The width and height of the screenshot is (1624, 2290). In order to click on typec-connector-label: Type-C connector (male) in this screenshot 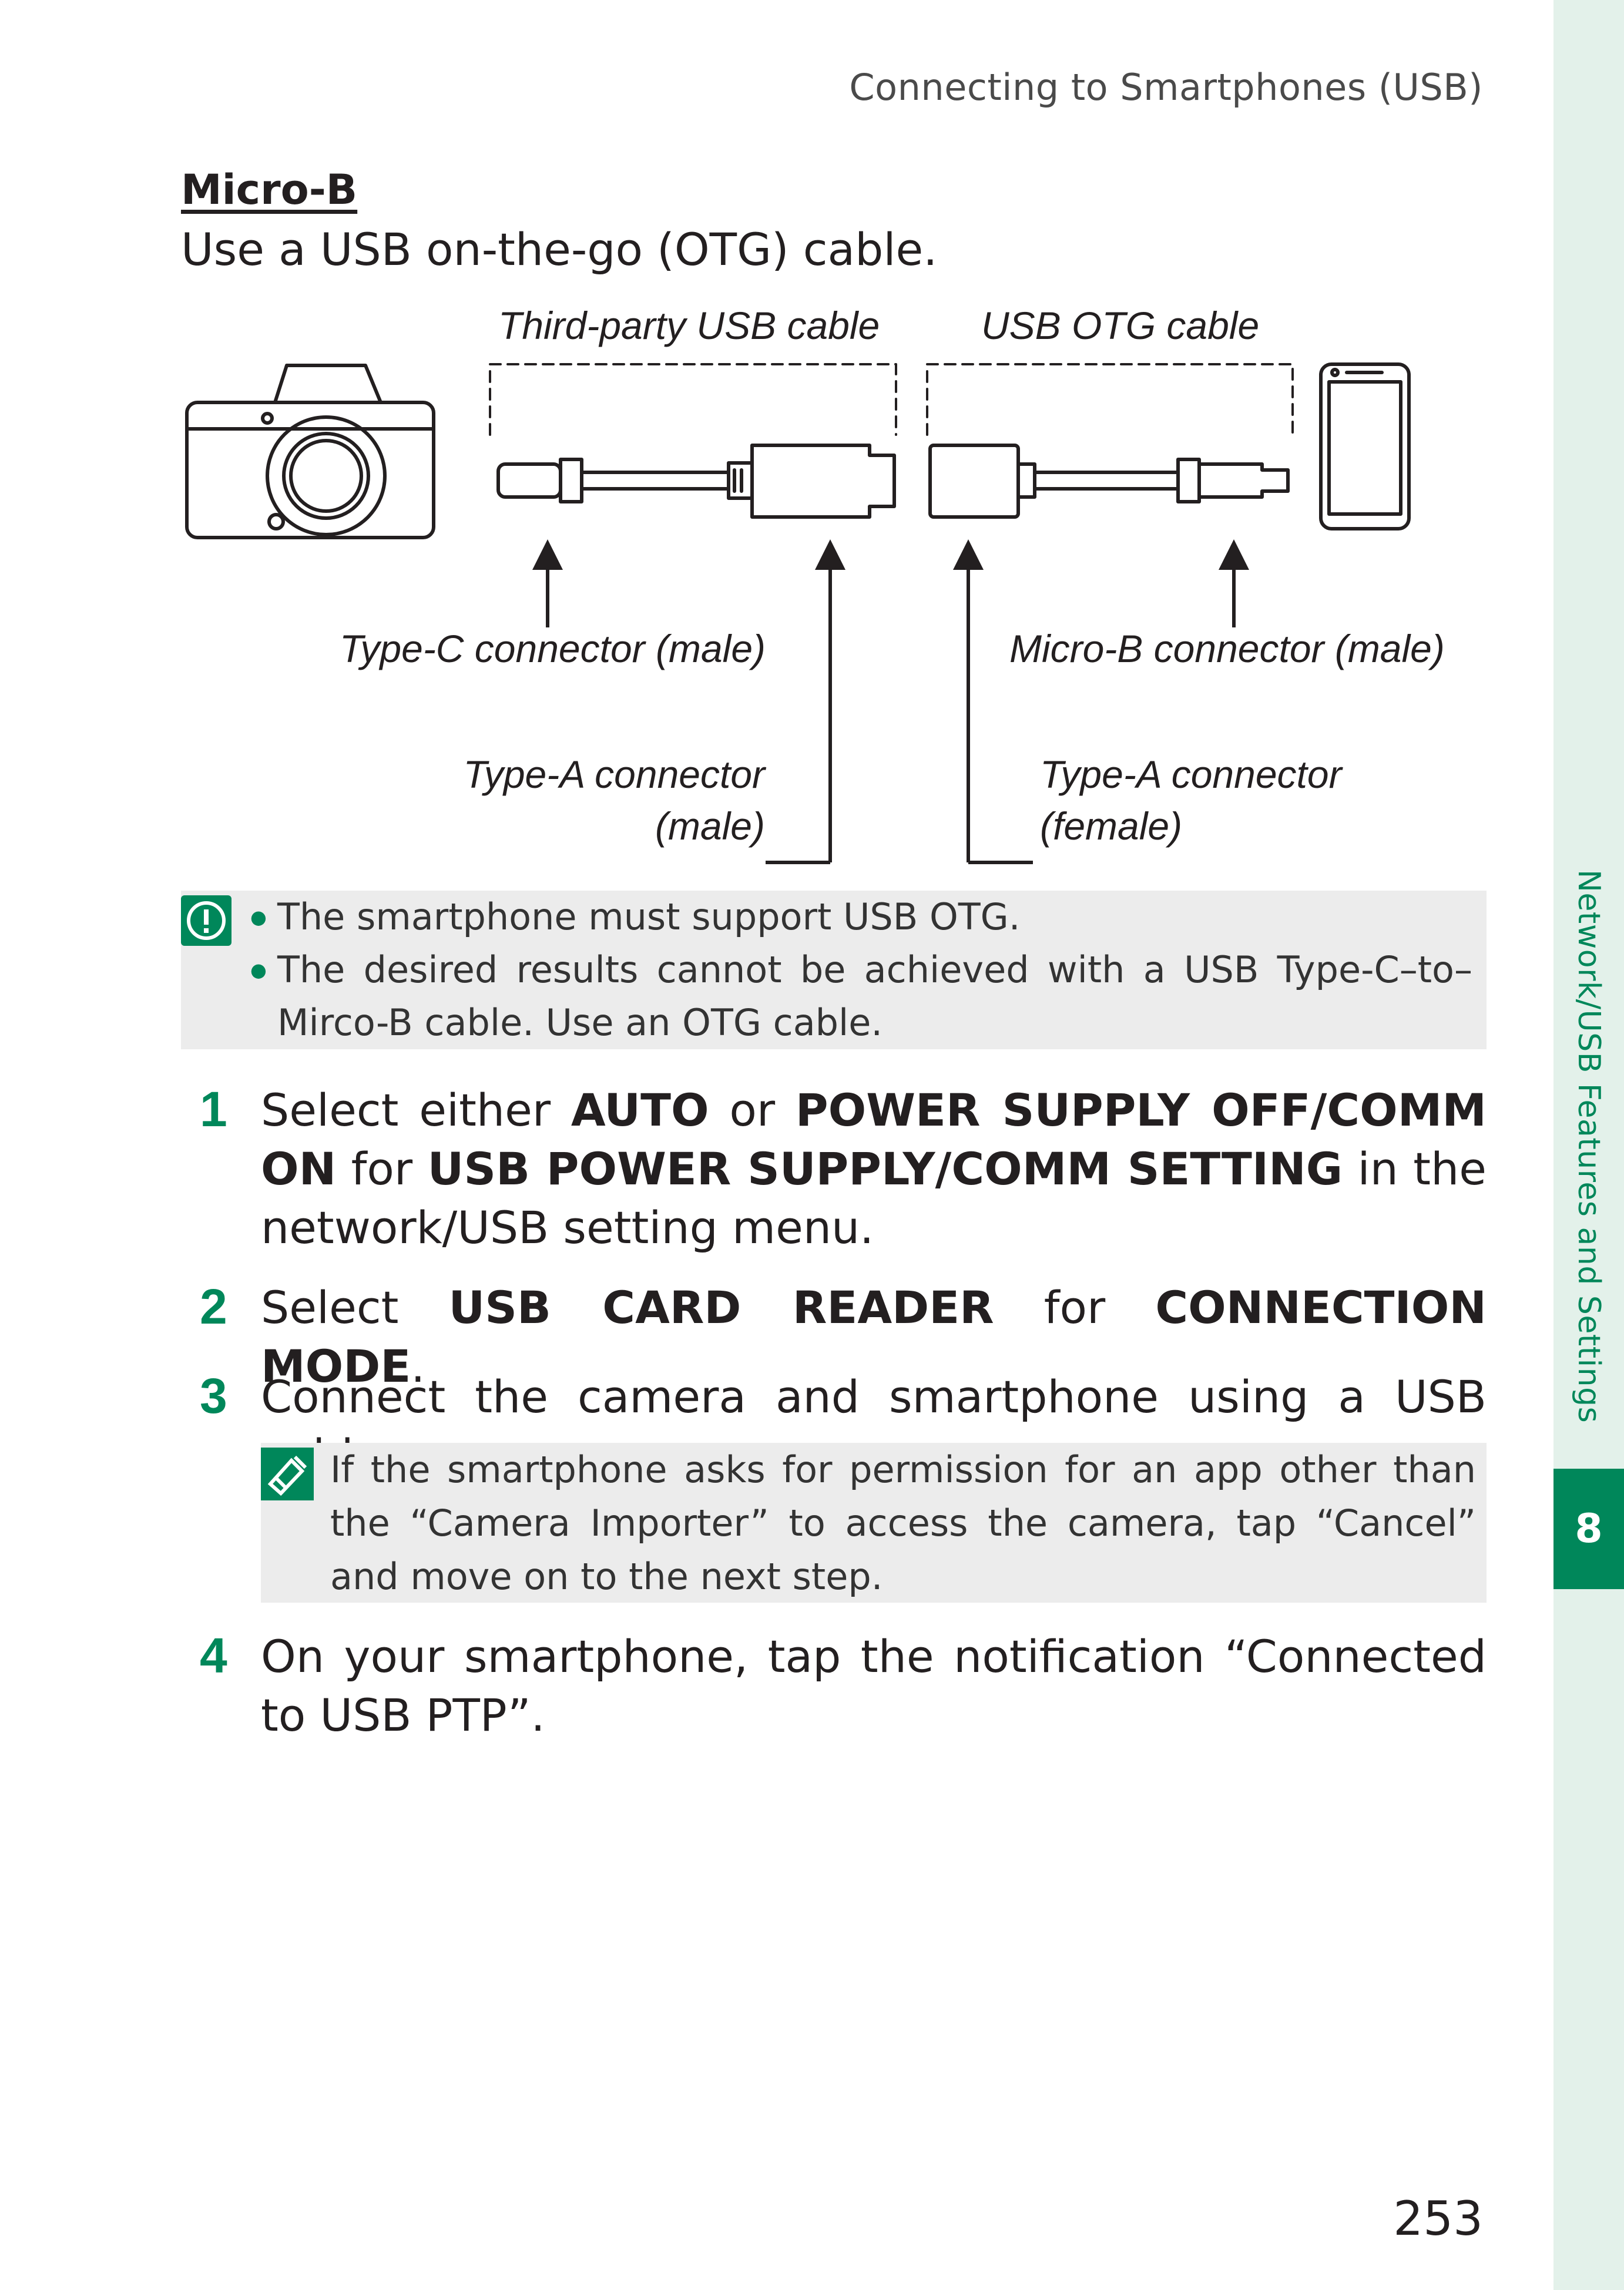, I will do `click(553, 648)`.